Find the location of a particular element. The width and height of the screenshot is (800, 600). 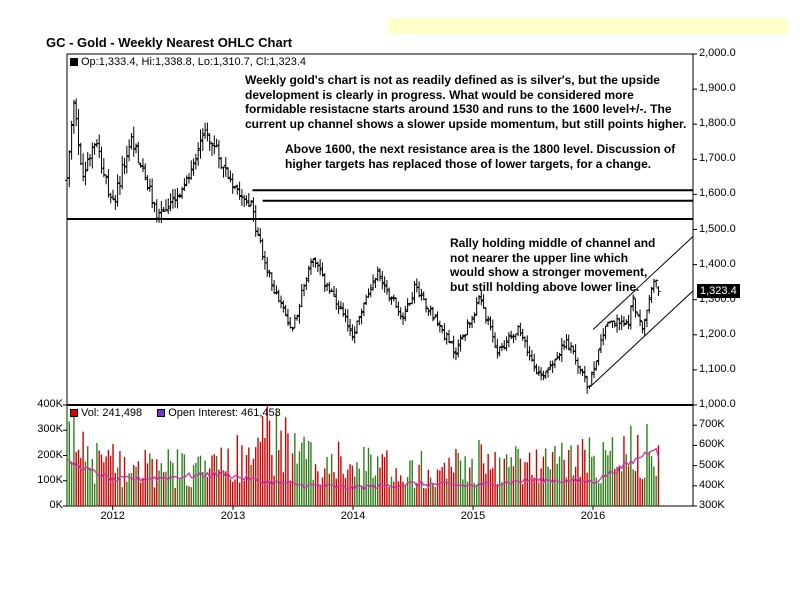

price-tick-label: 1,400.0 is located at coordinates (717, 263).